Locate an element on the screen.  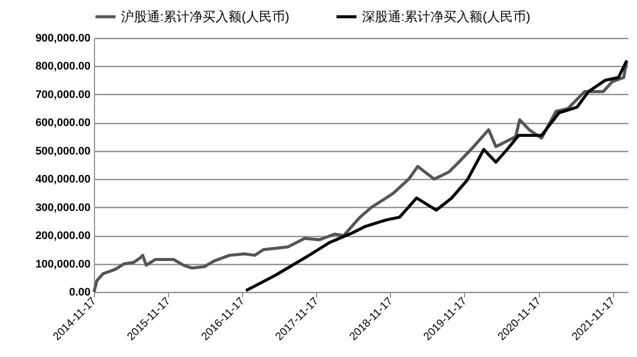
y-tick-label: 600,000.00 is located at coordinates (62, 123).